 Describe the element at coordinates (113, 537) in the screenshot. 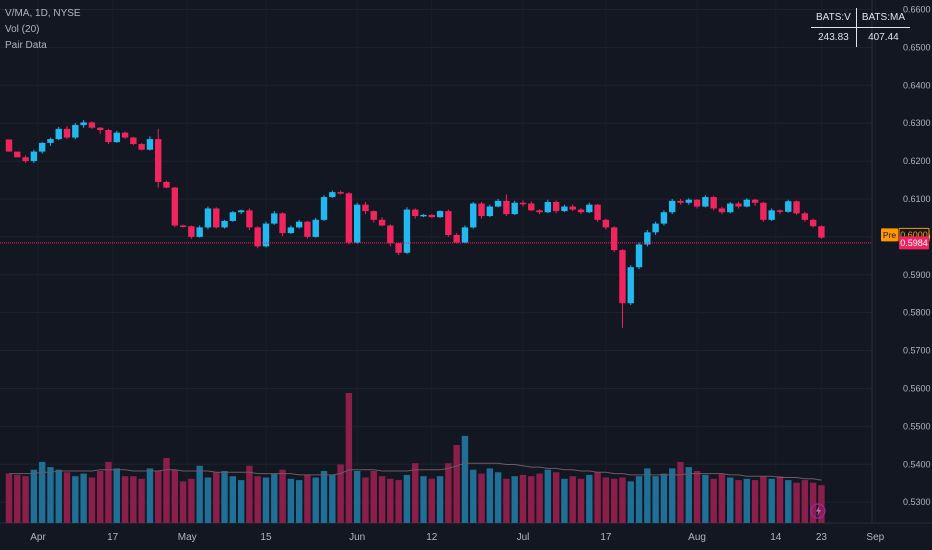

I see `x-tick-label: 17` at that location.